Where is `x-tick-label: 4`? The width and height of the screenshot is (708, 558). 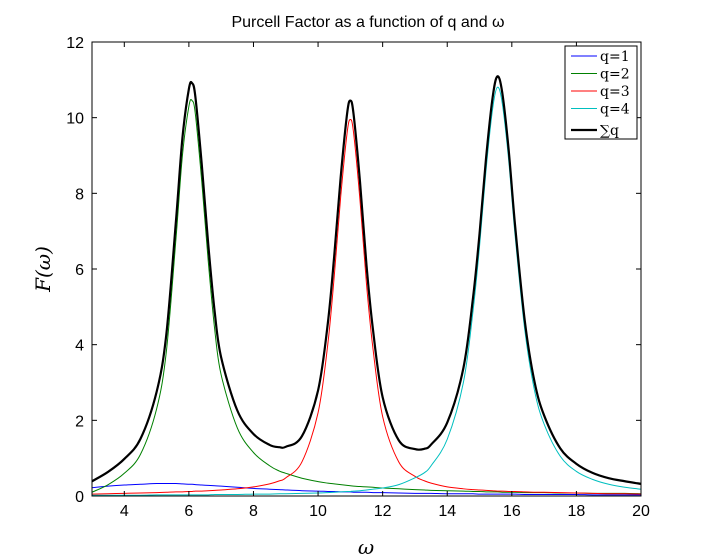
x-tick-label: 4 is located at coordinates (124, 511).